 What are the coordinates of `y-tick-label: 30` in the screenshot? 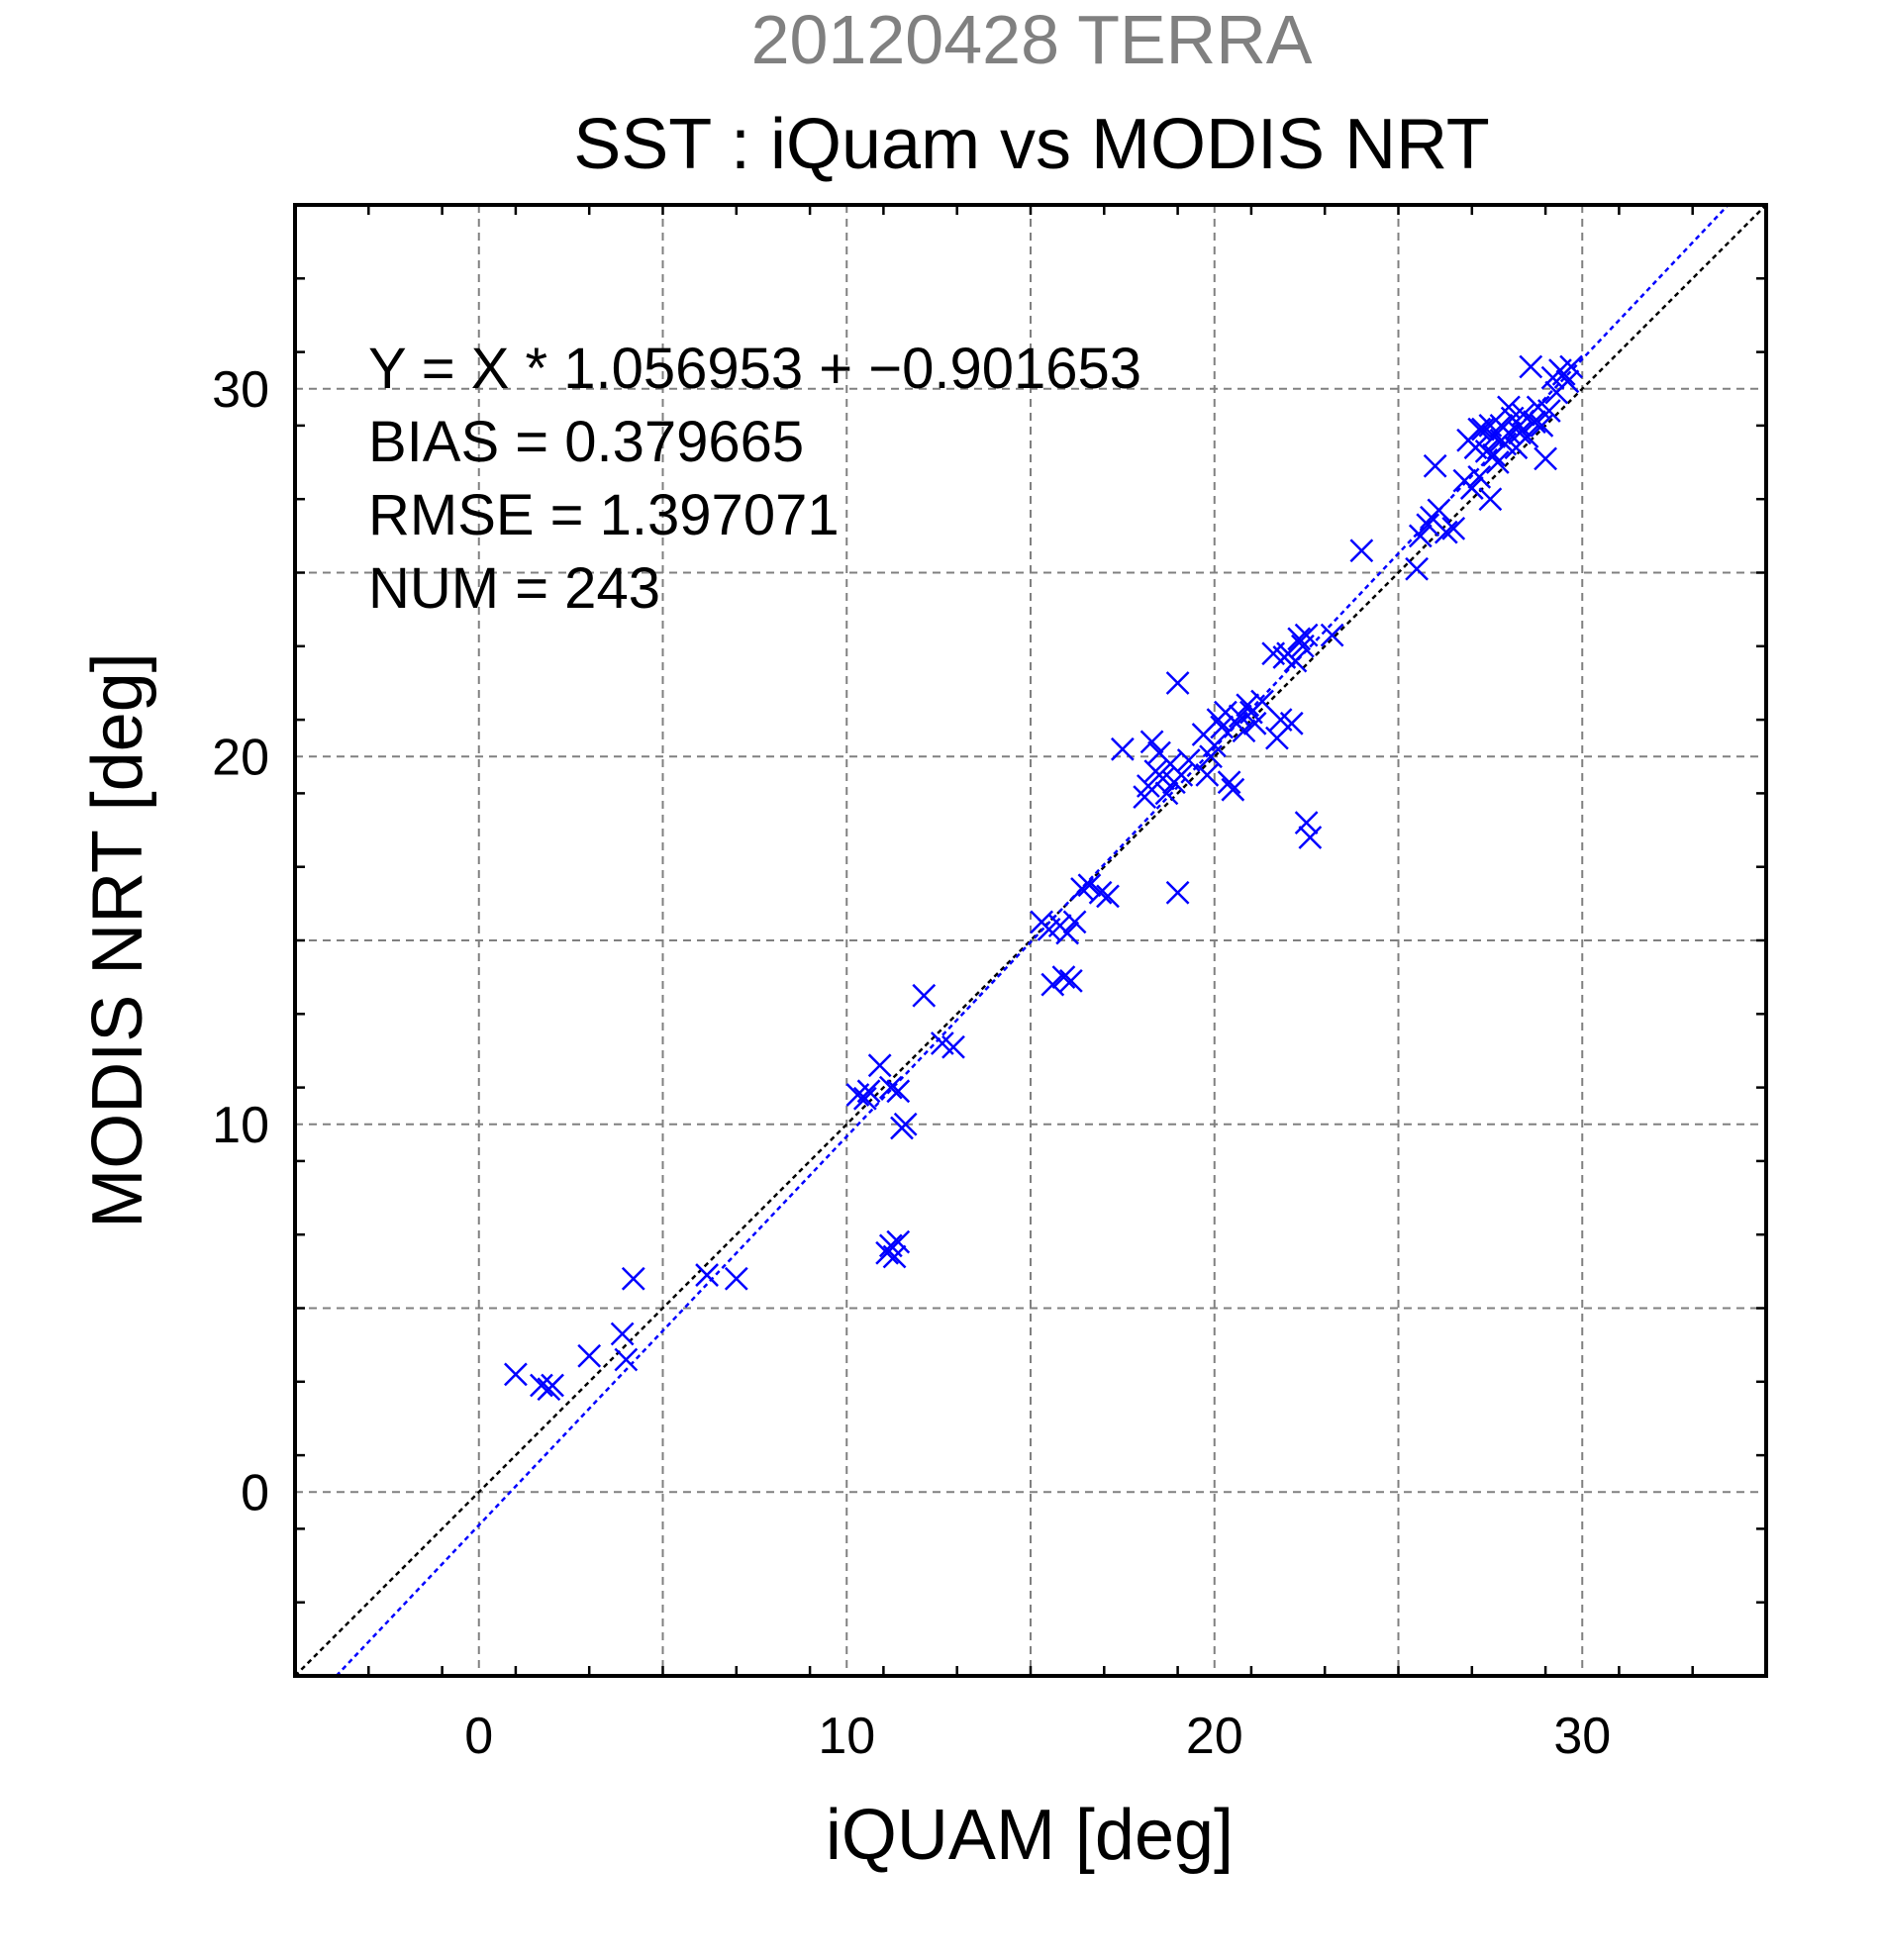 It's located at (241, 390).